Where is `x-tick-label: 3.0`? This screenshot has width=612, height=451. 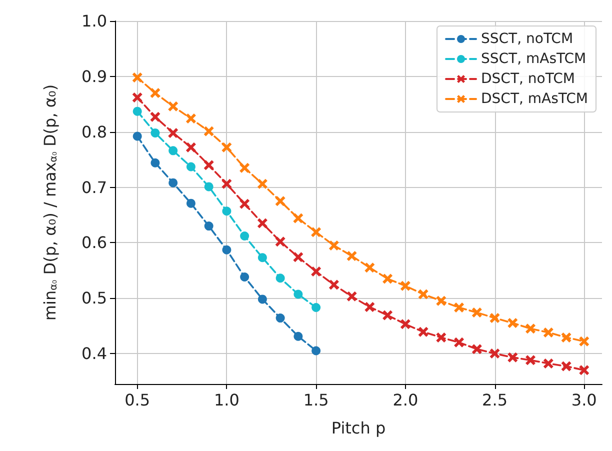 x-tick-label: 3.0 is located at coordinates (584, 400).